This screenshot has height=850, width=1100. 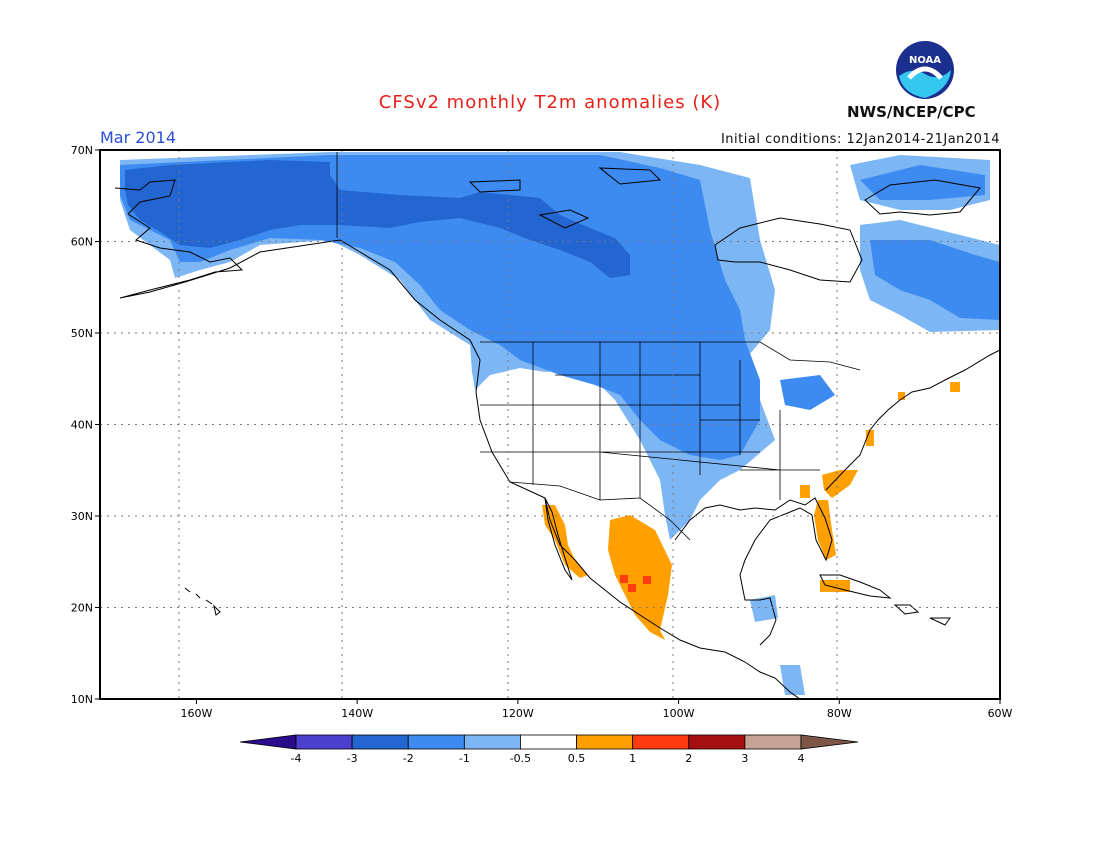 What do you see at coordinates (550, 102) in the screenshot?
I see `map-title: CFSv2 monthly T2m anomalies (K)` at bounding box center [550, 102].